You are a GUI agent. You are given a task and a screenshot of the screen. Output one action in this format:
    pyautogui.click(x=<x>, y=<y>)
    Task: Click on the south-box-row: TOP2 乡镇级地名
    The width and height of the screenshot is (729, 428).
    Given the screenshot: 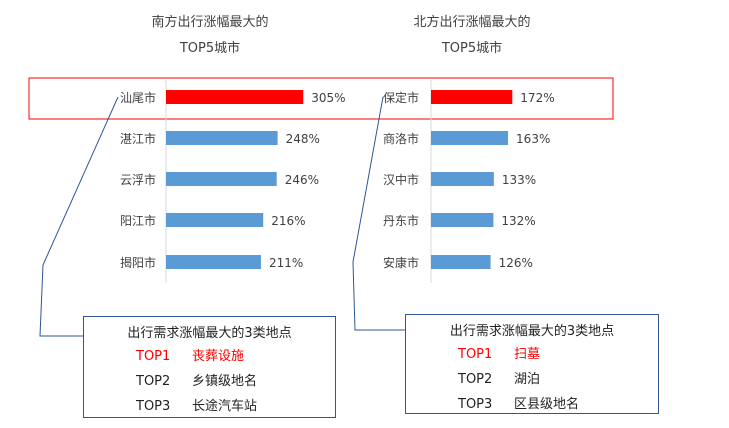 What is the action you would take?
    pyautogui.click(x=209, y=381)
    